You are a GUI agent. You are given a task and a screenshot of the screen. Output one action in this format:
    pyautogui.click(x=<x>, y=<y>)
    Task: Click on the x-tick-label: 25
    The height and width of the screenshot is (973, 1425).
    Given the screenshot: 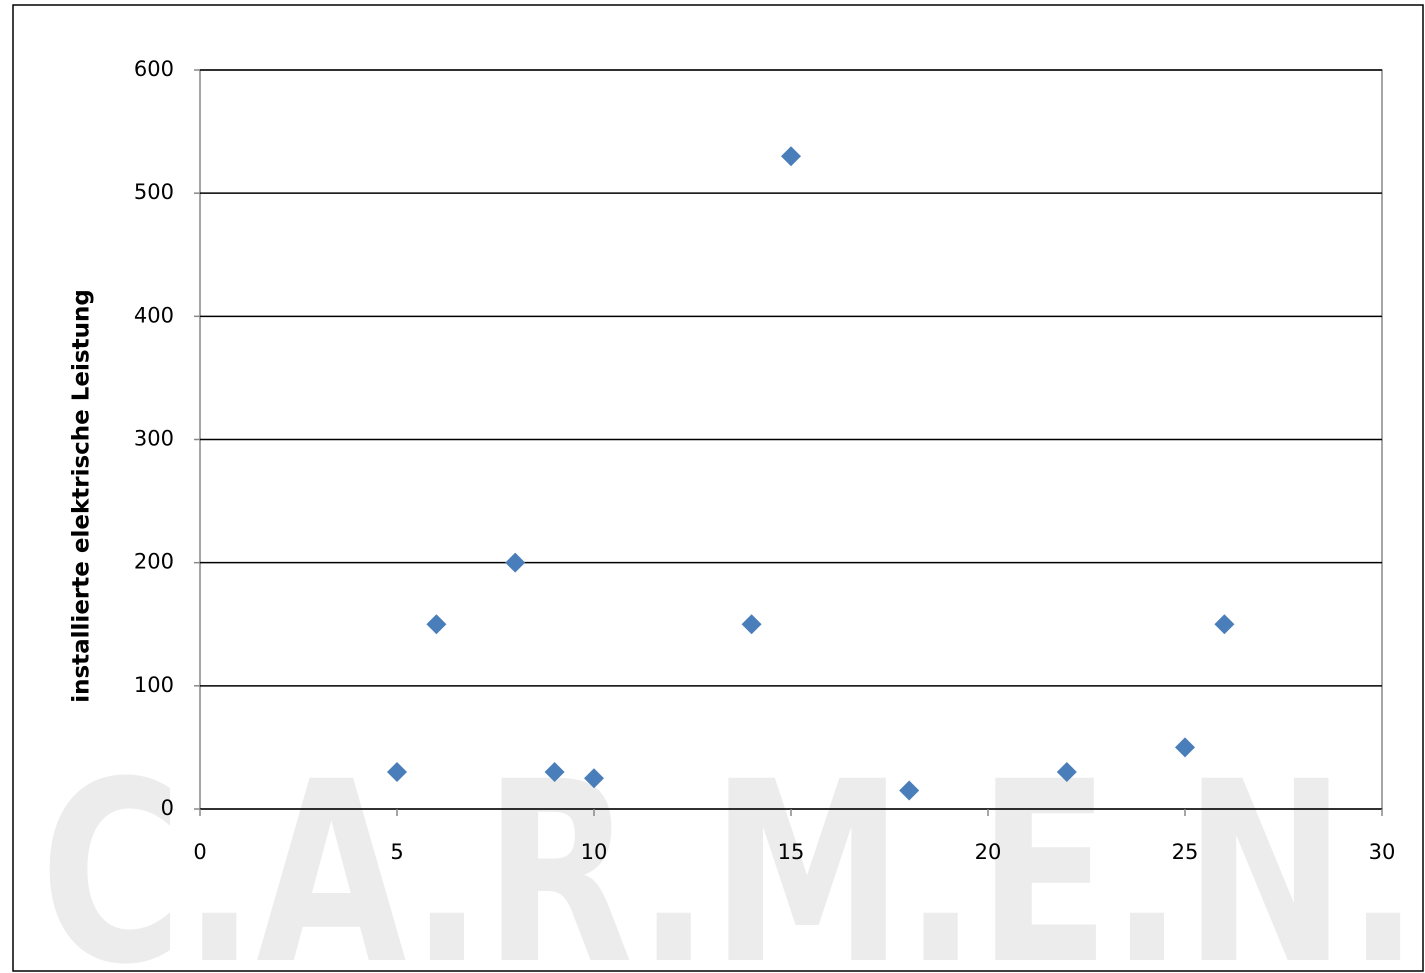 What is the action you would take?
    pyautogui.click(x=1185, y=852)
    